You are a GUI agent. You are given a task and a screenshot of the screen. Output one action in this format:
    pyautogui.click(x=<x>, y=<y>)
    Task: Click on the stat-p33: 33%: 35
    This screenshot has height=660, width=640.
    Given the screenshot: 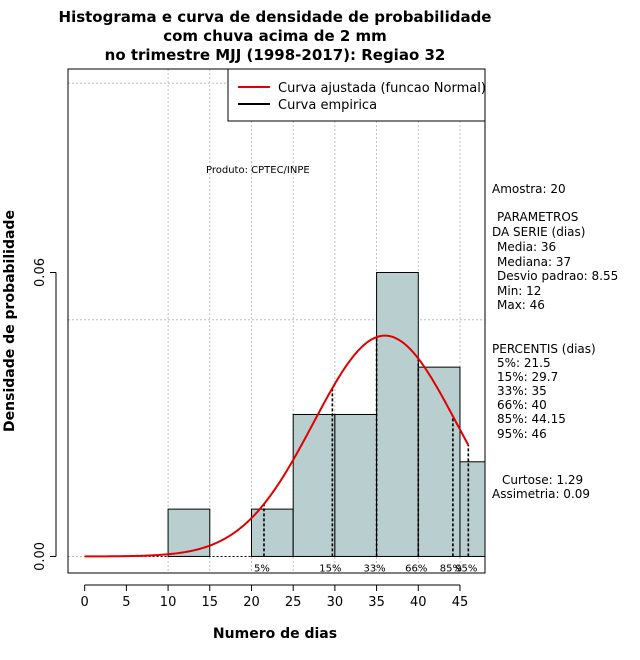 What is the action you would take?
    pyautogui.click(x=522, y=391)
    